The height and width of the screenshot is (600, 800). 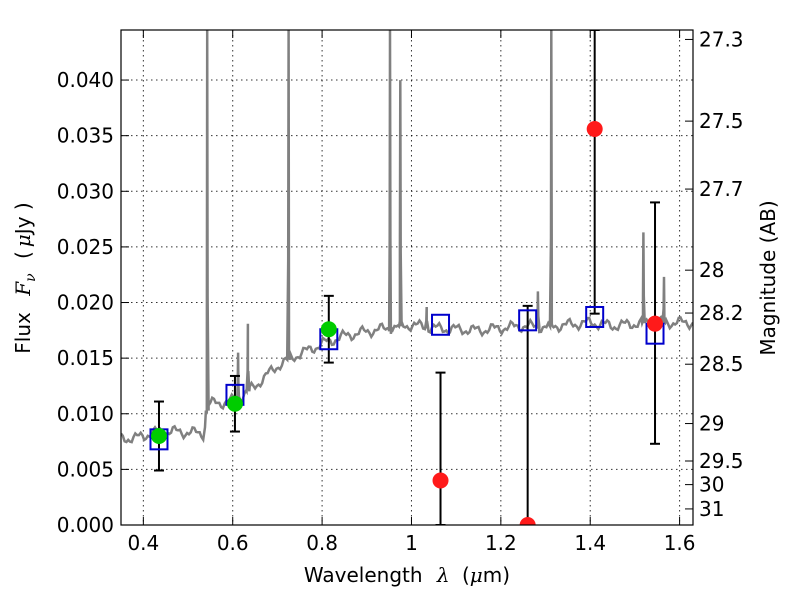 What do you see at coordinates (680, 543) in the screenshot?
I see `x-tick-label: 1.6` at bounding box center [680, 543].